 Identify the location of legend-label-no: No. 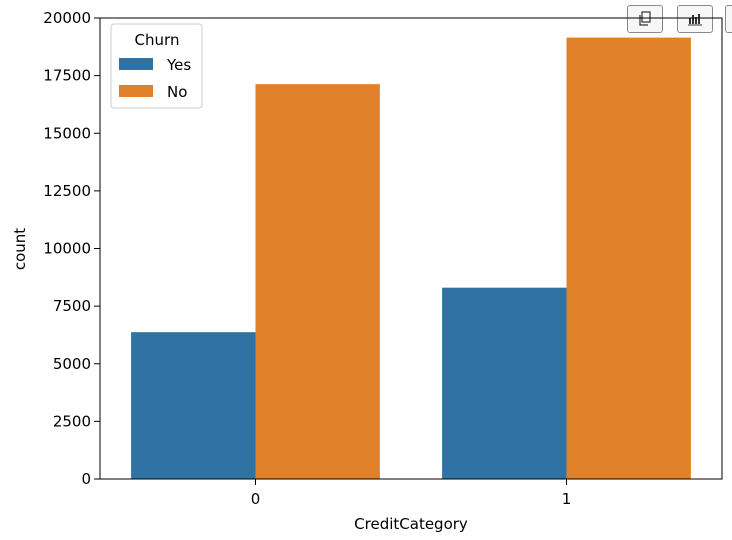
(177, 92).